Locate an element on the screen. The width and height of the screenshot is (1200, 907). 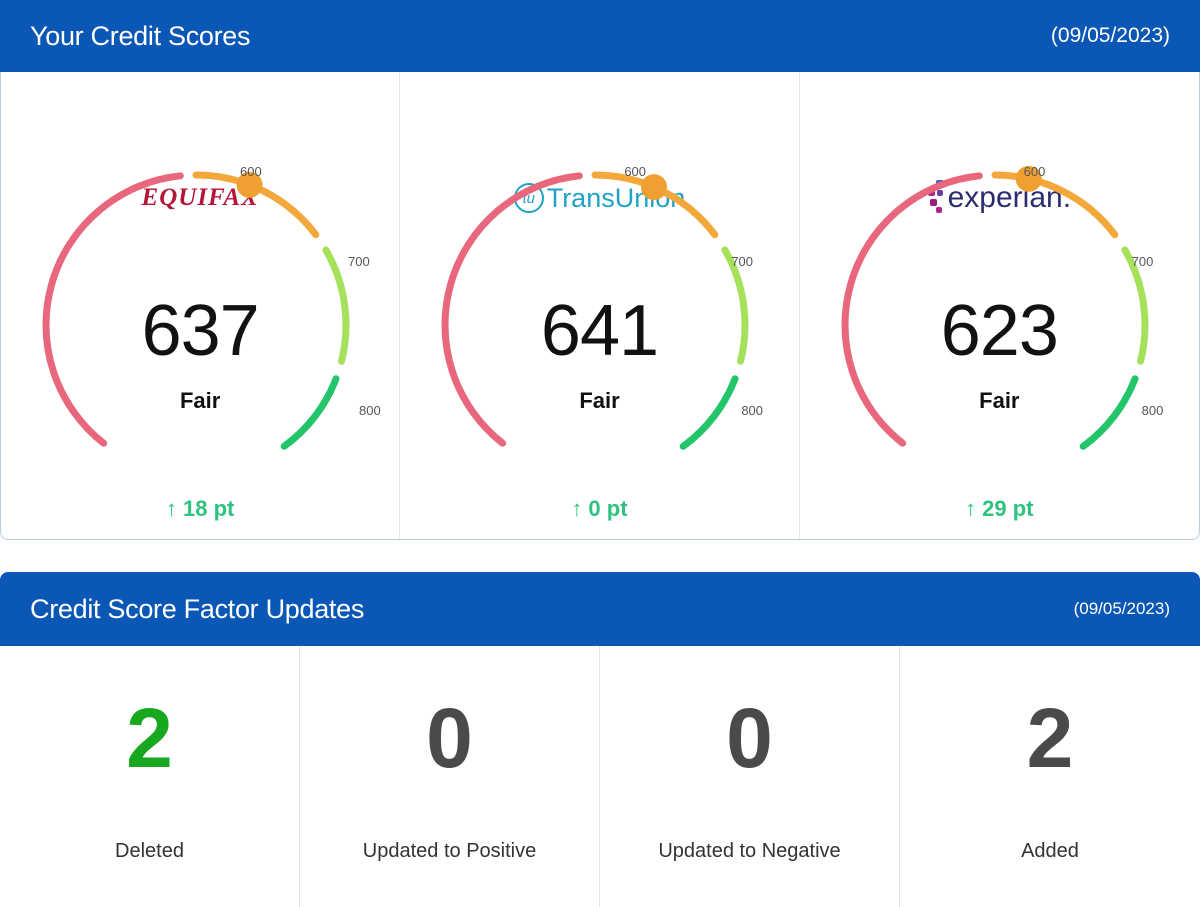
factor-added: 2 Added is located at coordinates (1050, 776).